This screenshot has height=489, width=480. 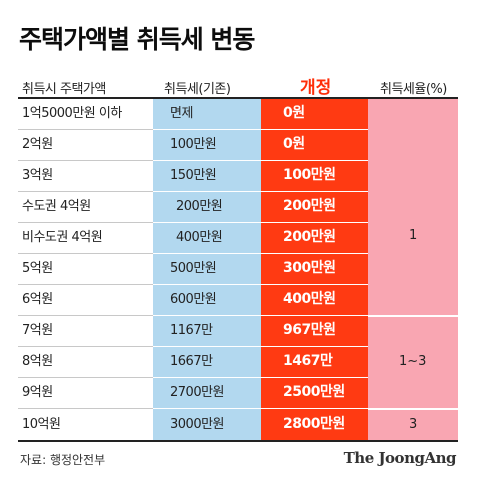 What do you see at coordinates (64, 89) in the screenshot?
I see `header-price: 취득시 주택가액` at bounding box center [64, 89].